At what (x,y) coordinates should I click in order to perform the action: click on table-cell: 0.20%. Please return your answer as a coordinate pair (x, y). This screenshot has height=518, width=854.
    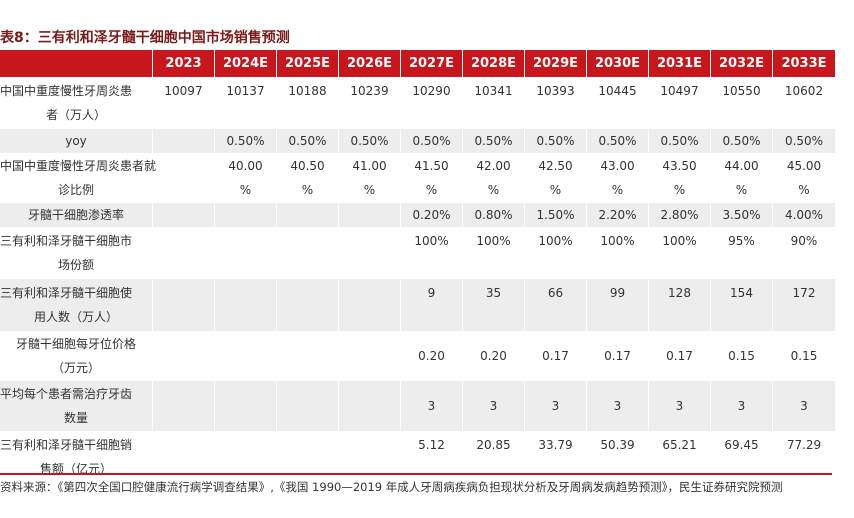
    Looking at the image, I should click on (432, 215).